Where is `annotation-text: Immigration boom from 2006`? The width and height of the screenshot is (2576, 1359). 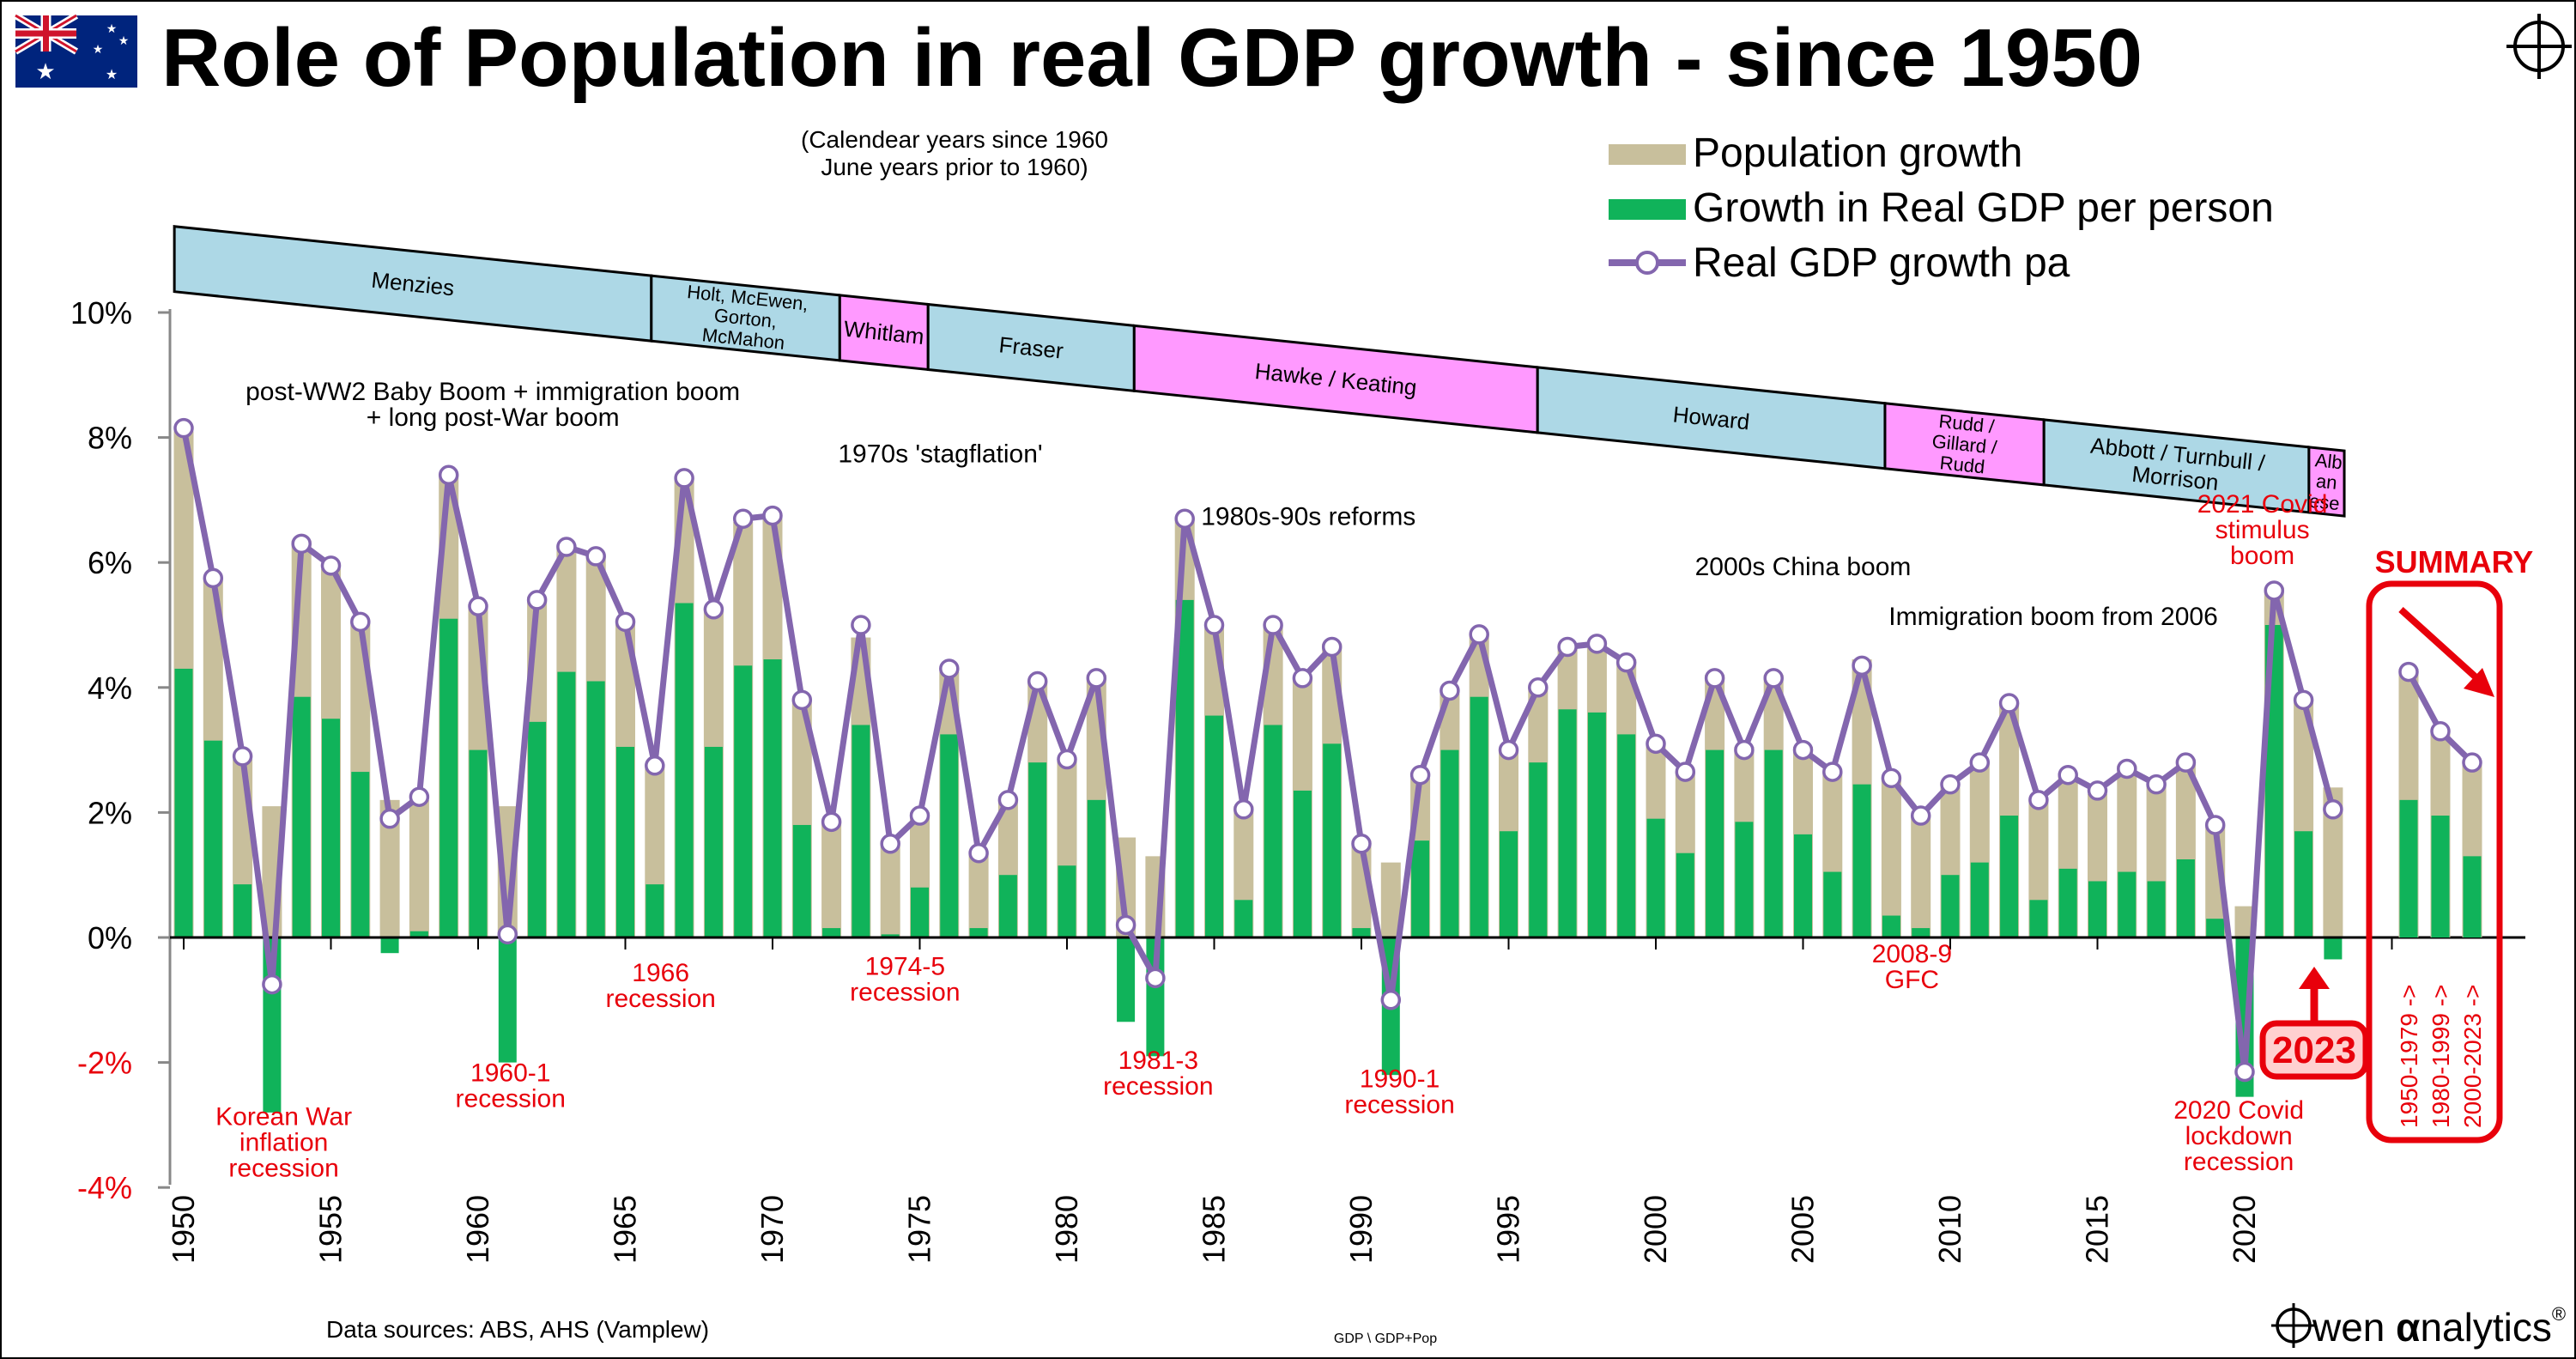
annotation-text: Immigration boom from 2006 is located at coordinates (2053, 617).